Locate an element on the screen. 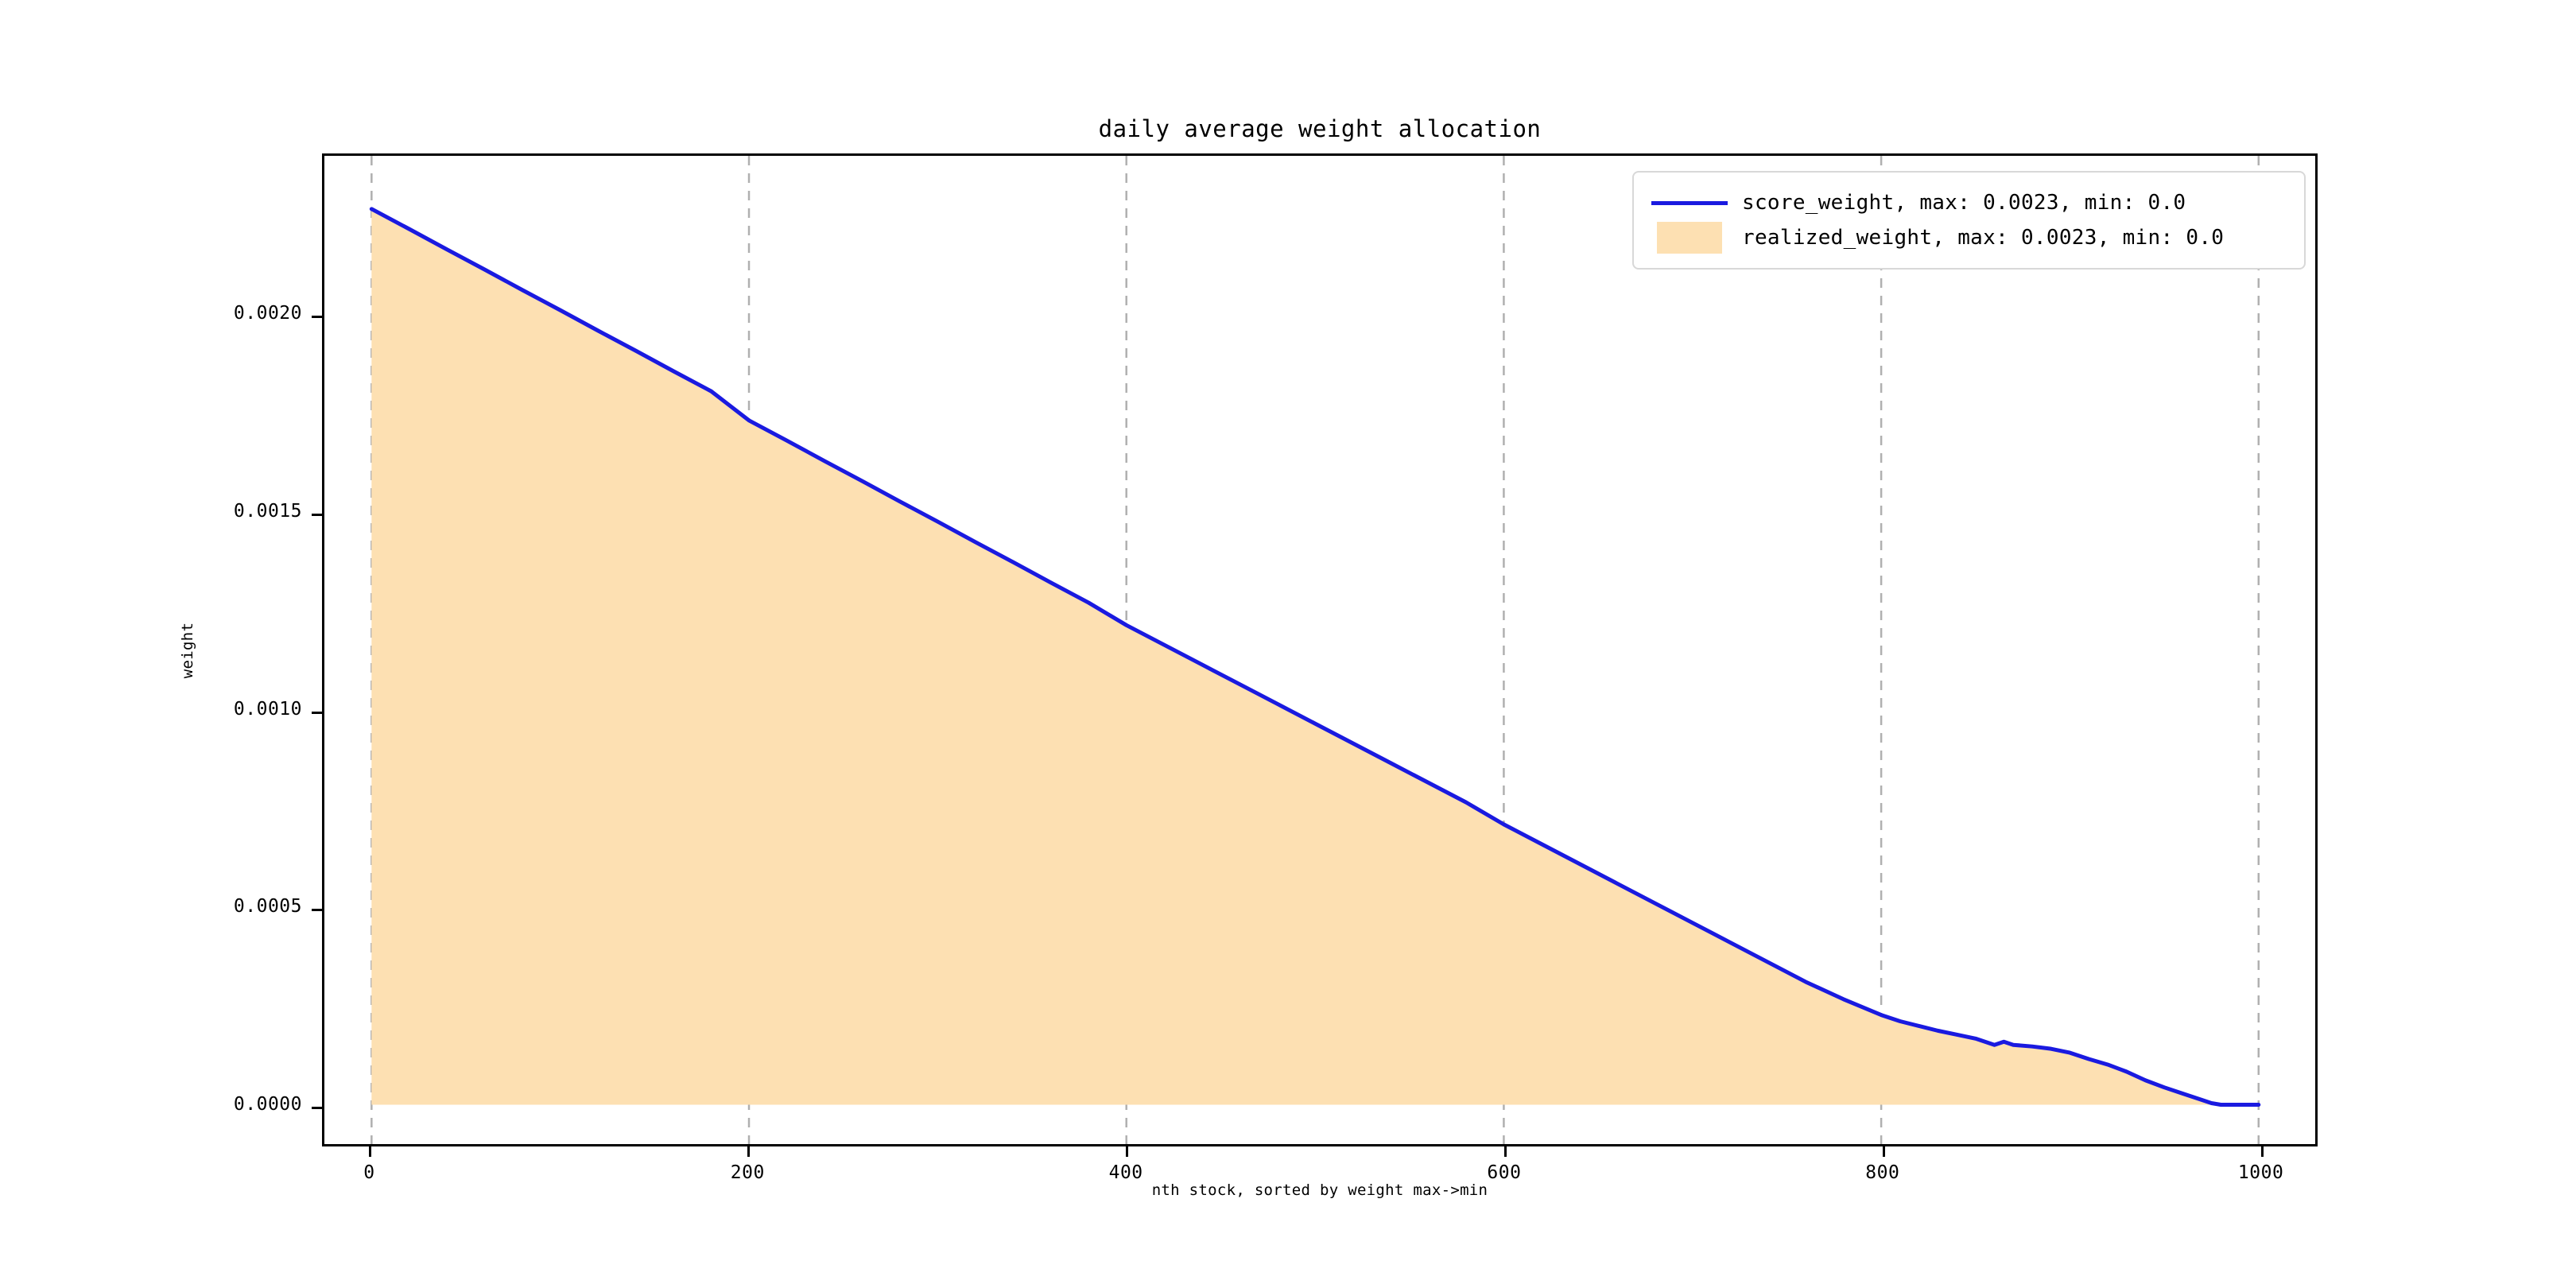 Image resolution: width=2576 pixels, height=1288 pixels. x-axis-title: nth stock, sorted by weight max->min is located at coordinates (1320, 1190).